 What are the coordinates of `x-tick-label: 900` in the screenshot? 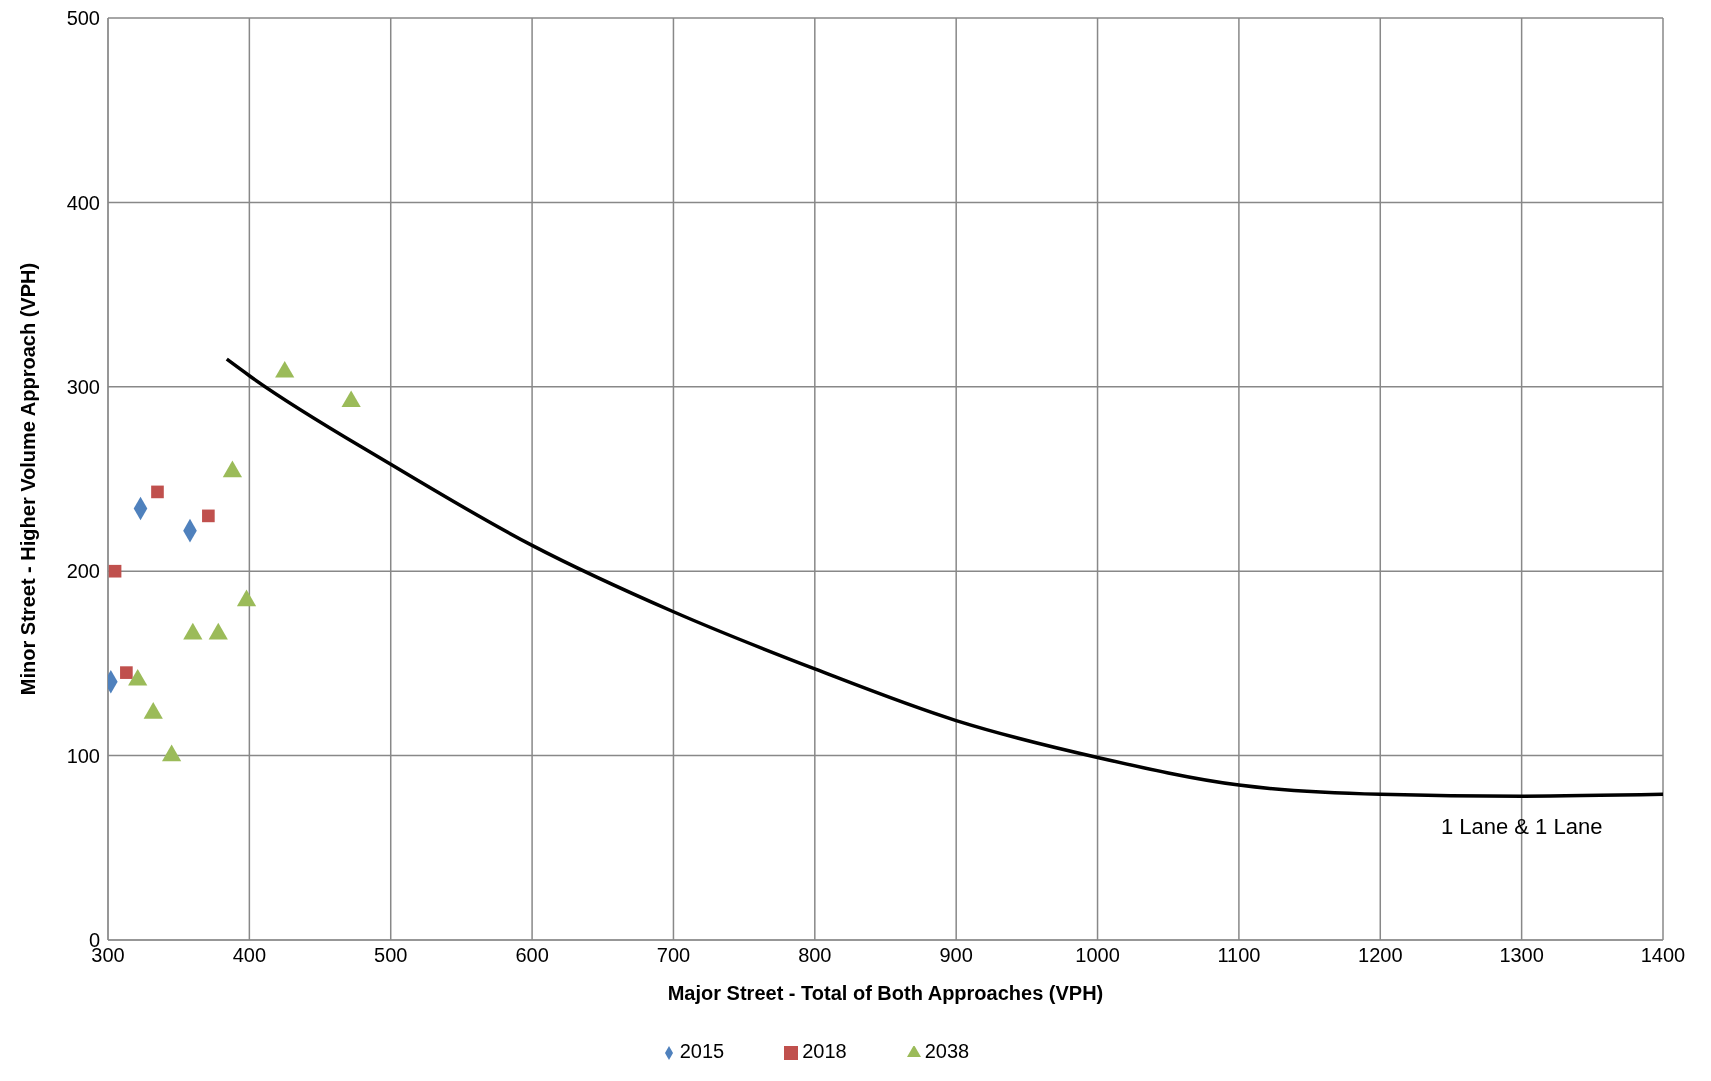 It's located at (956, 955).